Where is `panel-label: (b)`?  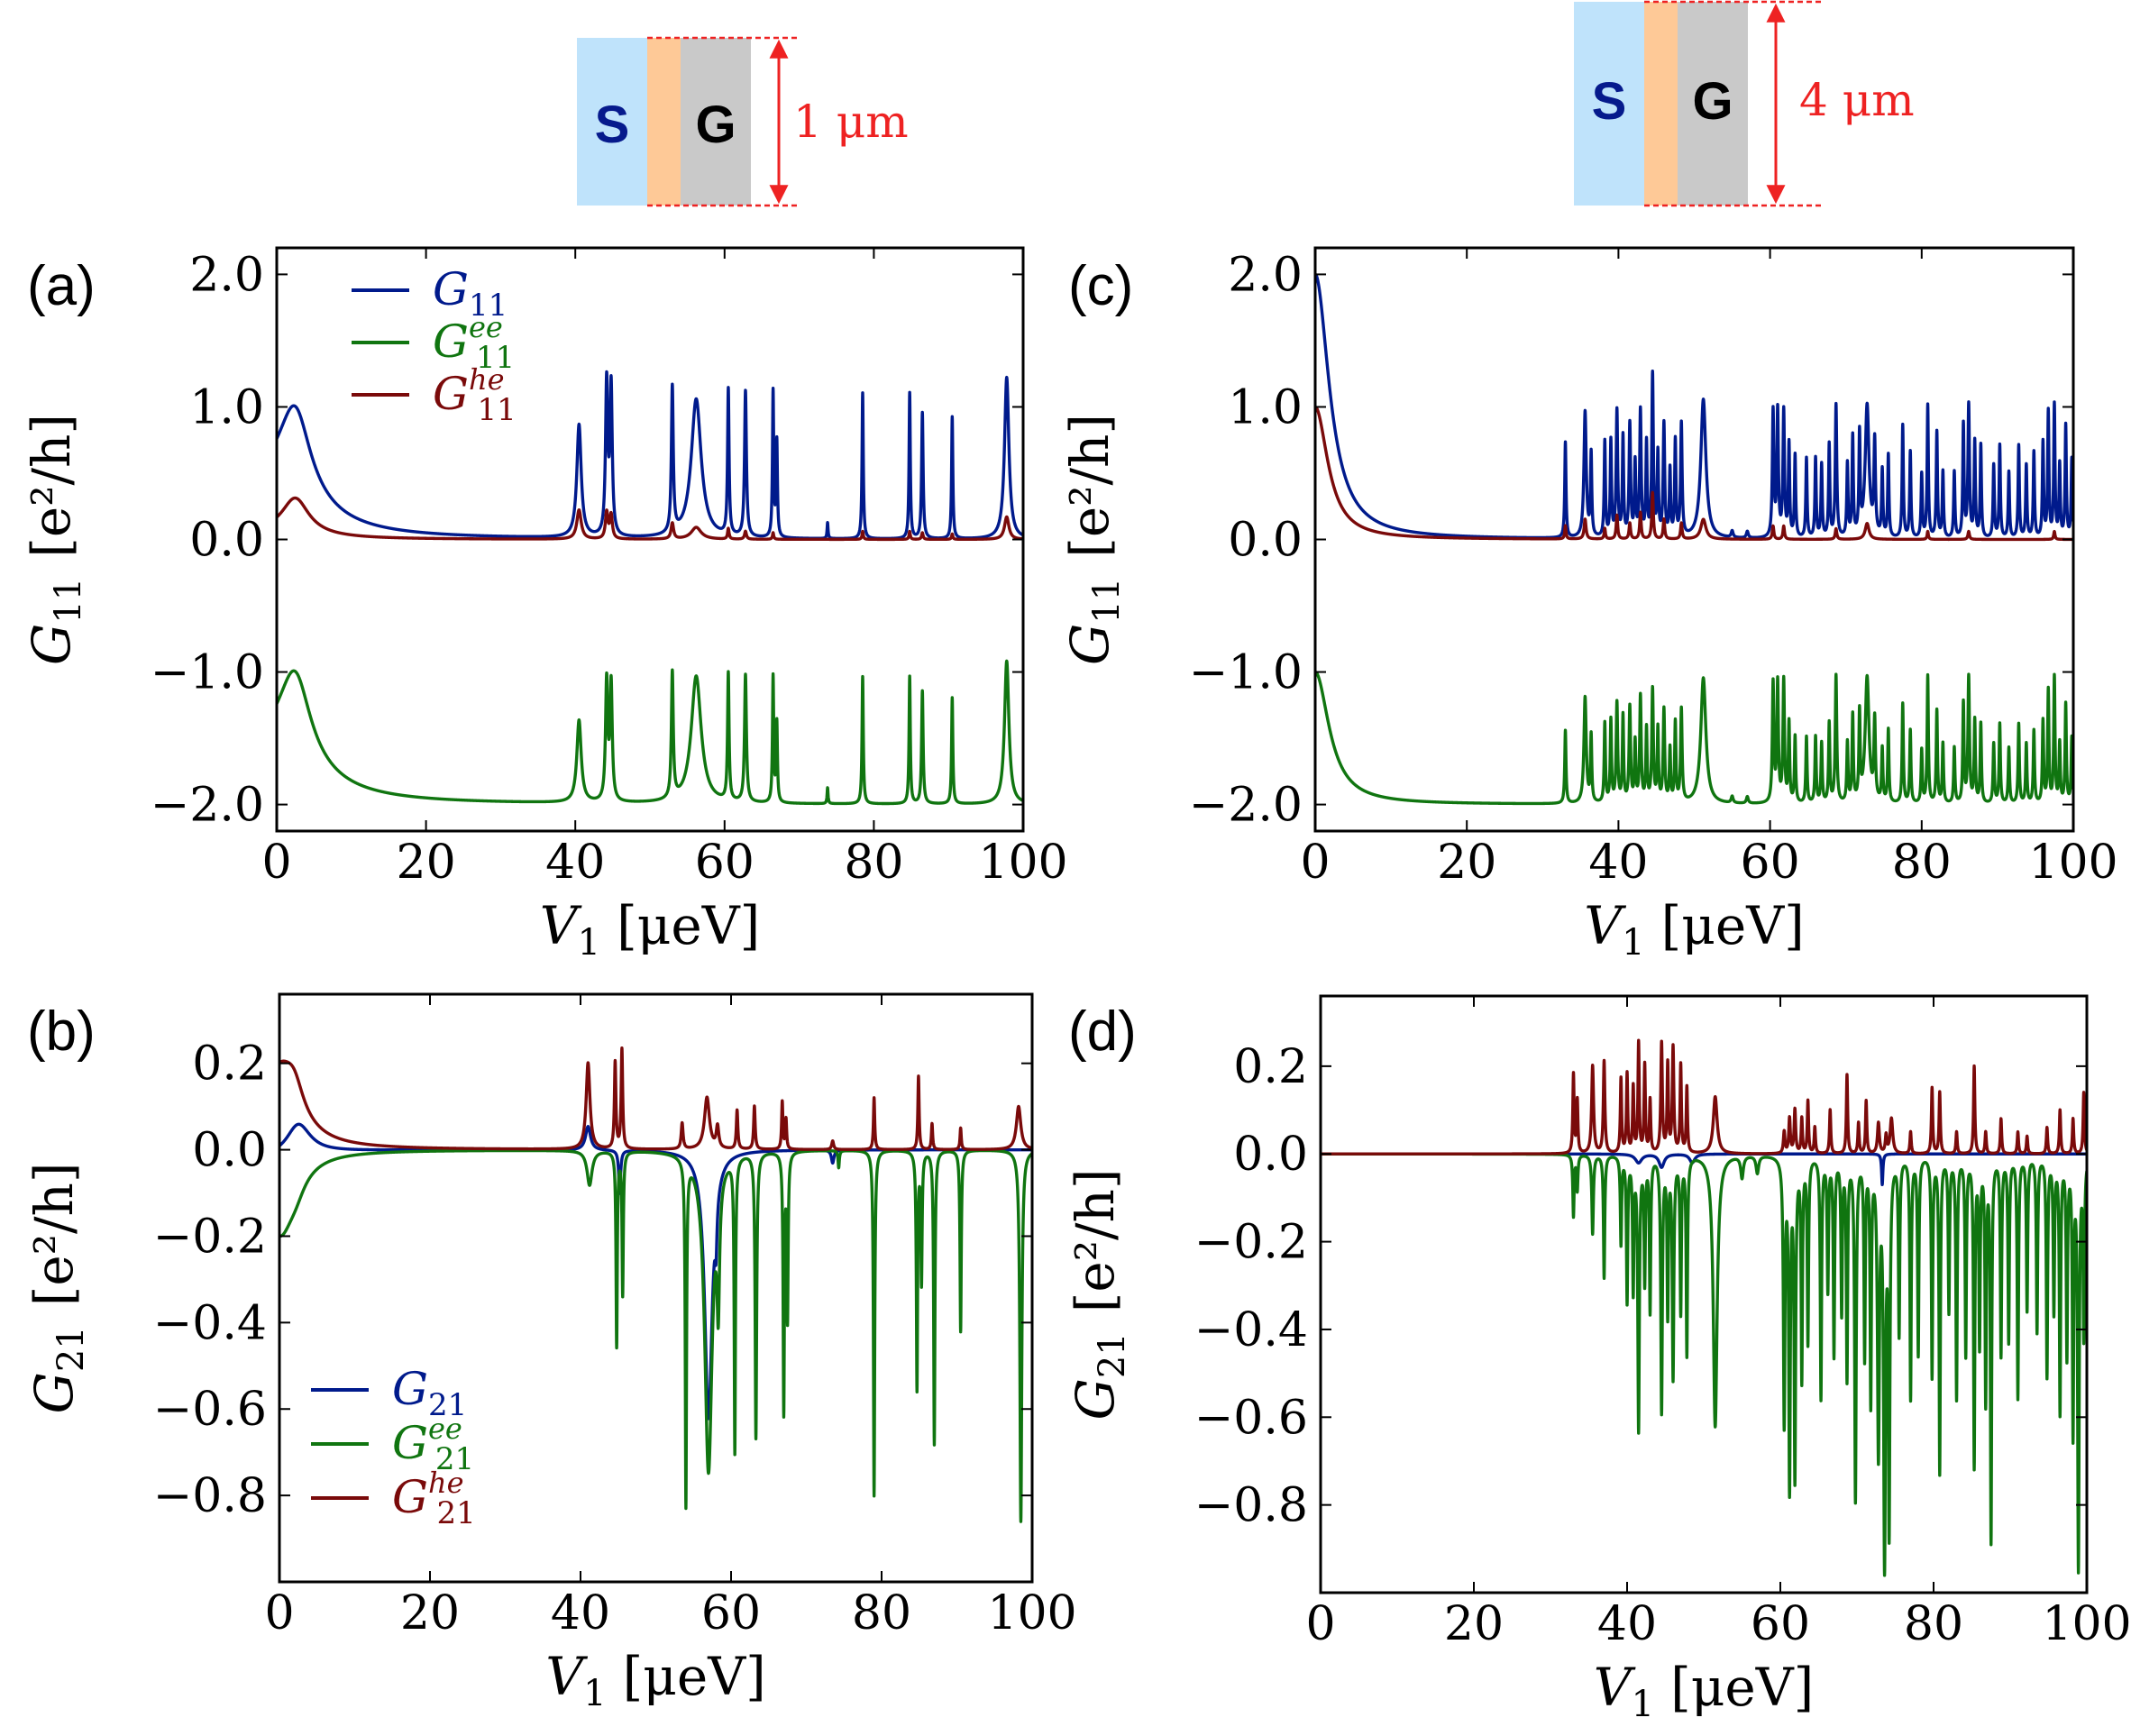 panel-label: (b) is located at coordinates (61, 1031).